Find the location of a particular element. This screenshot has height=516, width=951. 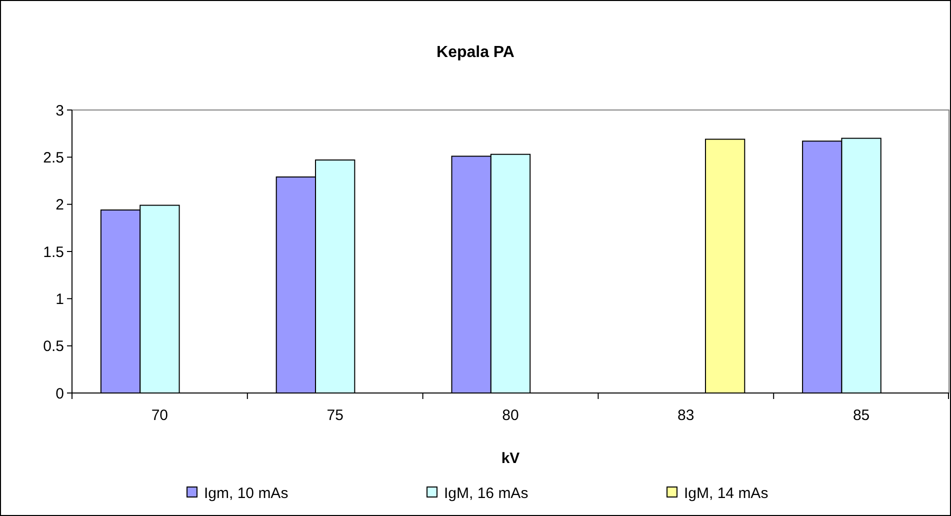

y-tick-label: 1.5 is located at coordinates (53, 252).